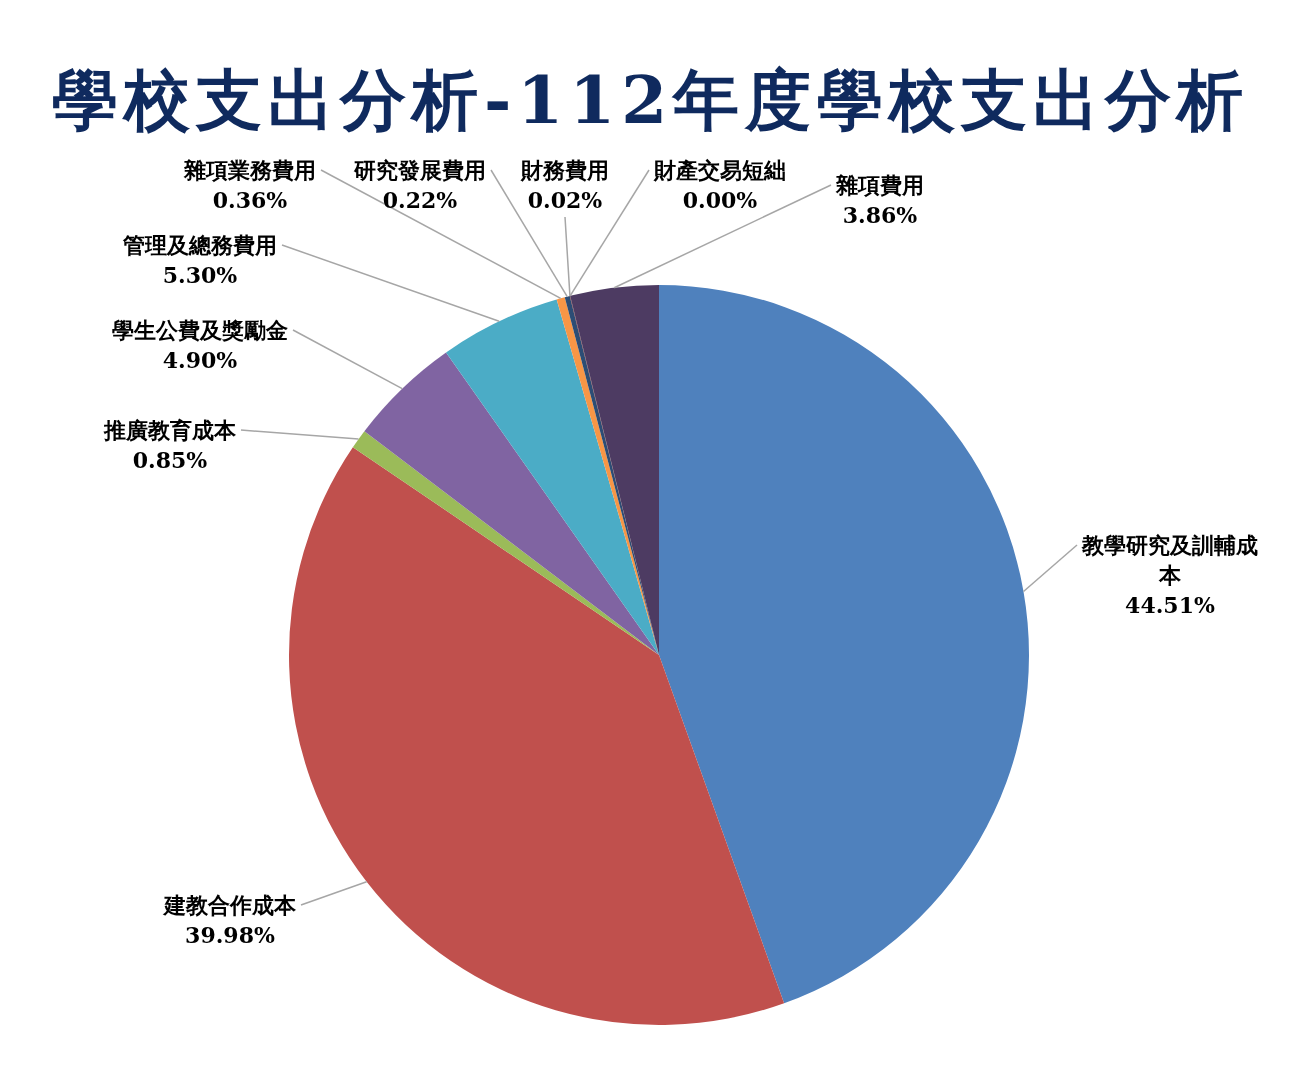 The height and width of the screenshot is (1085, 1301). I want to click on slice-label: 管理及總務費用, so click(199, 245).